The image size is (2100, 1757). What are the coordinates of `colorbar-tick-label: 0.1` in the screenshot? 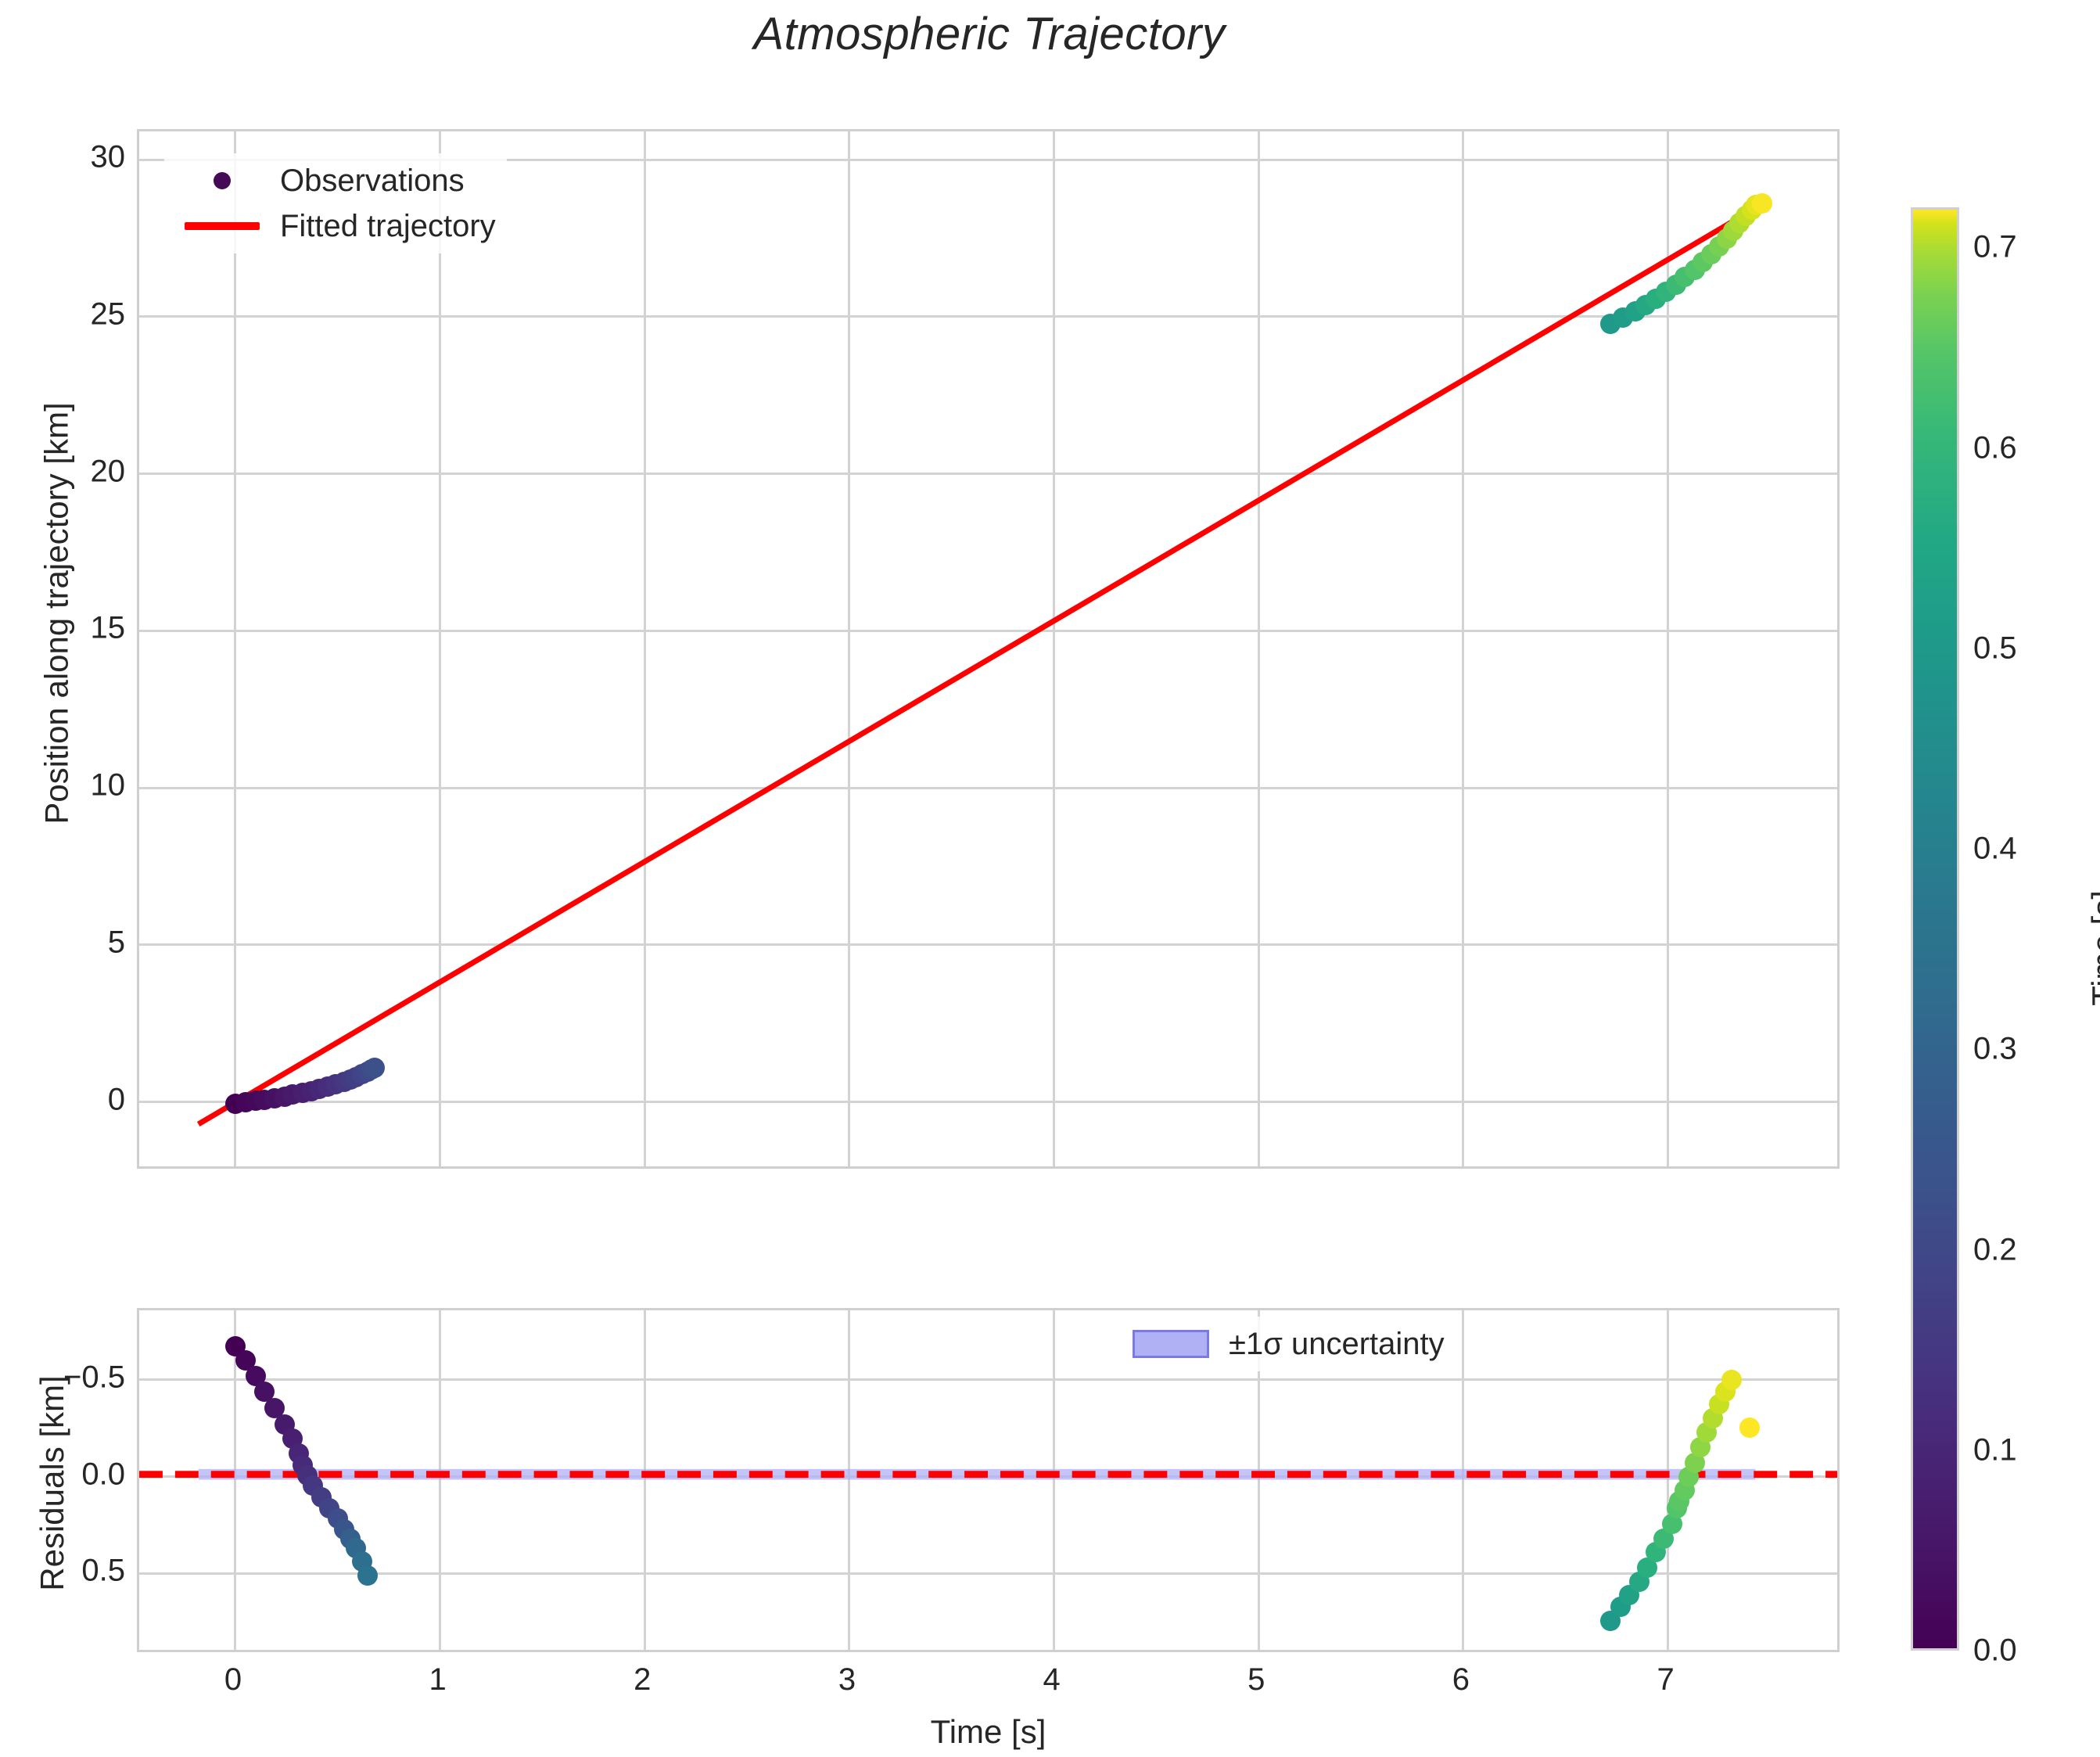 It's located at (1995, 1450).